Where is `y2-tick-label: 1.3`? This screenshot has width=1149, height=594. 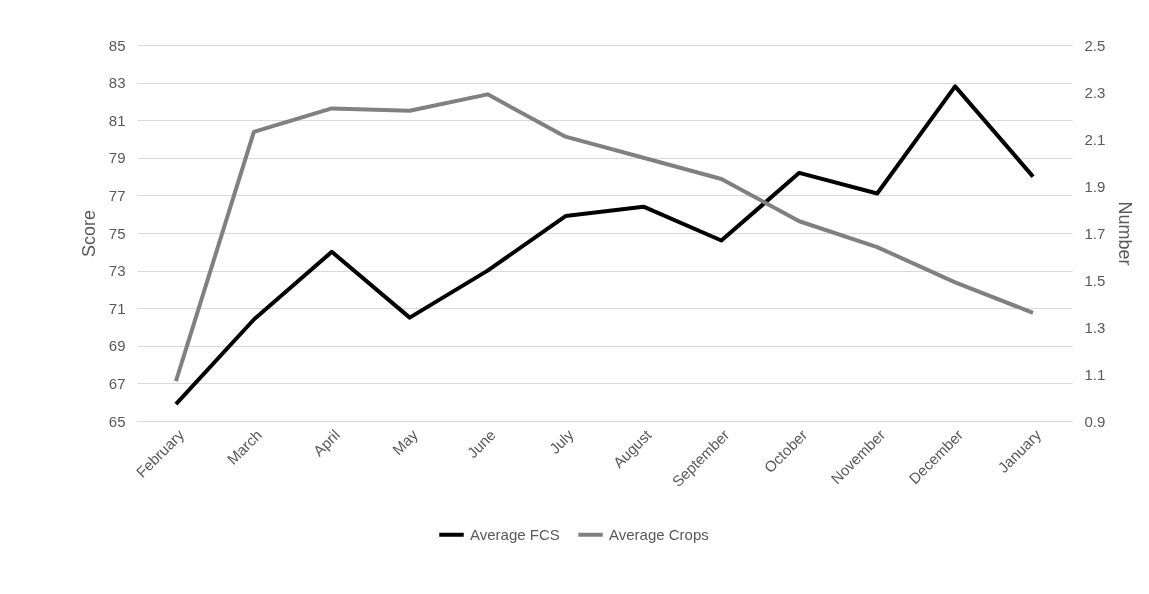
y2-tick-label: 1.3 is located at coordinates (1095, 327).